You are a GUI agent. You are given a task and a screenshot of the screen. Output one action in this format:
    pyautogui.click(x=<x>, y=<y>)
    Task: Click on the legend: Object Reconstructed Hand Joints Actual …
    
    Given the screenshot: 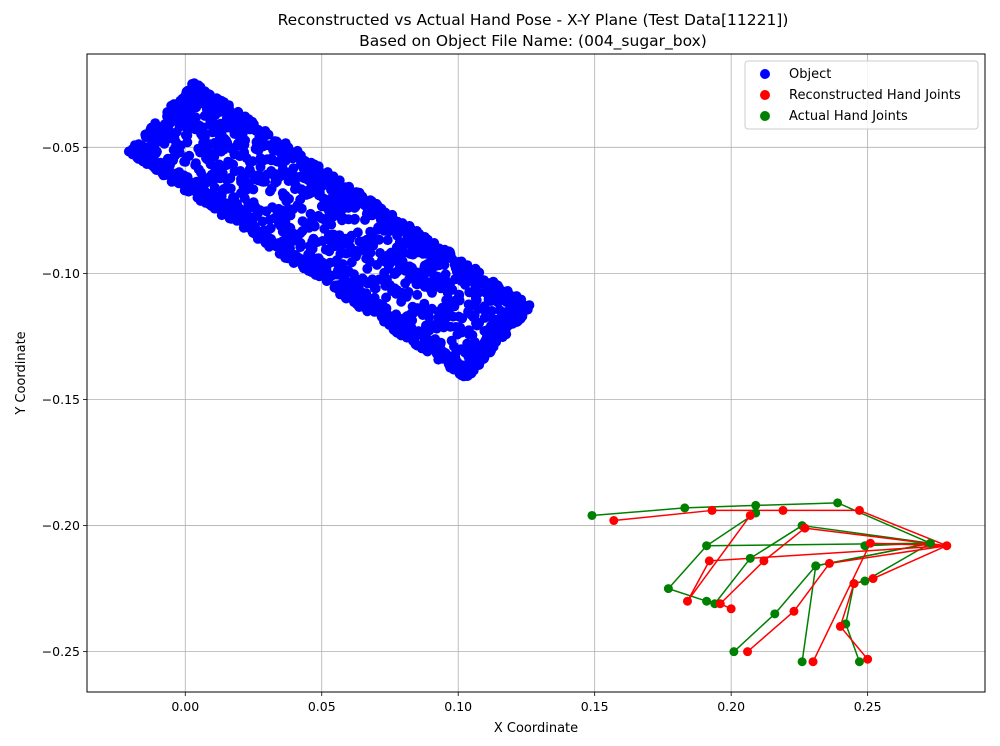 What is the action you would take?
    pyautogui.click(x=861, y=95)
    